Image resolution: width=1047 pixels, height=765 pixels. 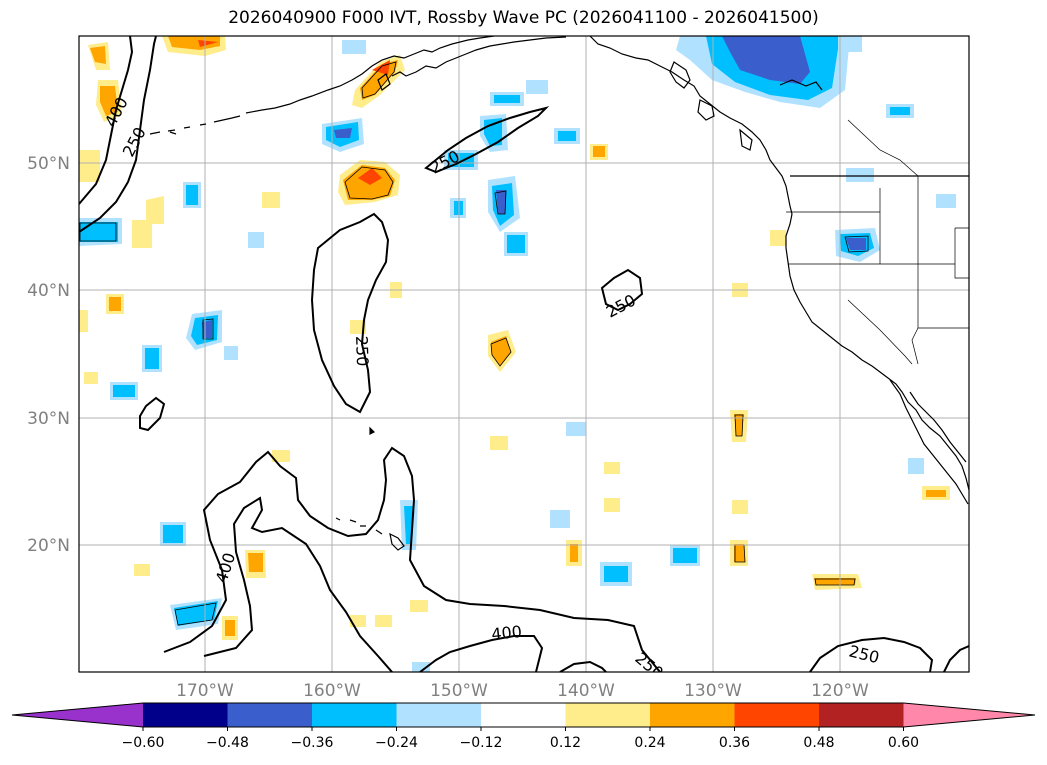 What do you see at coordinates (565, 743) in the screenshot?
I see `colorbar-tick-label: 0.12` at bounding box center [565, 743].